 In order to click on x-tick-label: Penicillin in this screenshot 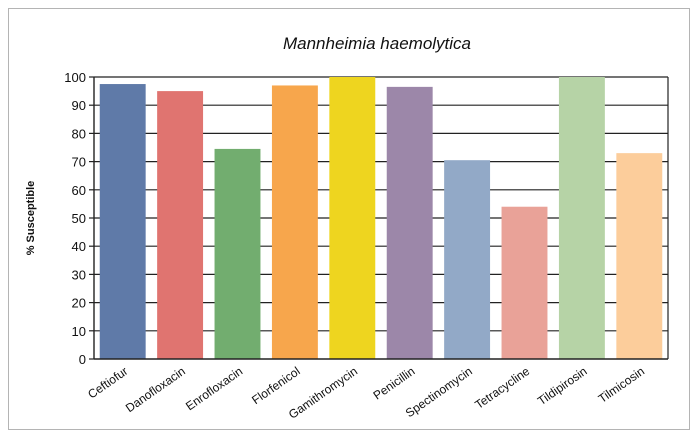, I will do `click(394, 383)`.